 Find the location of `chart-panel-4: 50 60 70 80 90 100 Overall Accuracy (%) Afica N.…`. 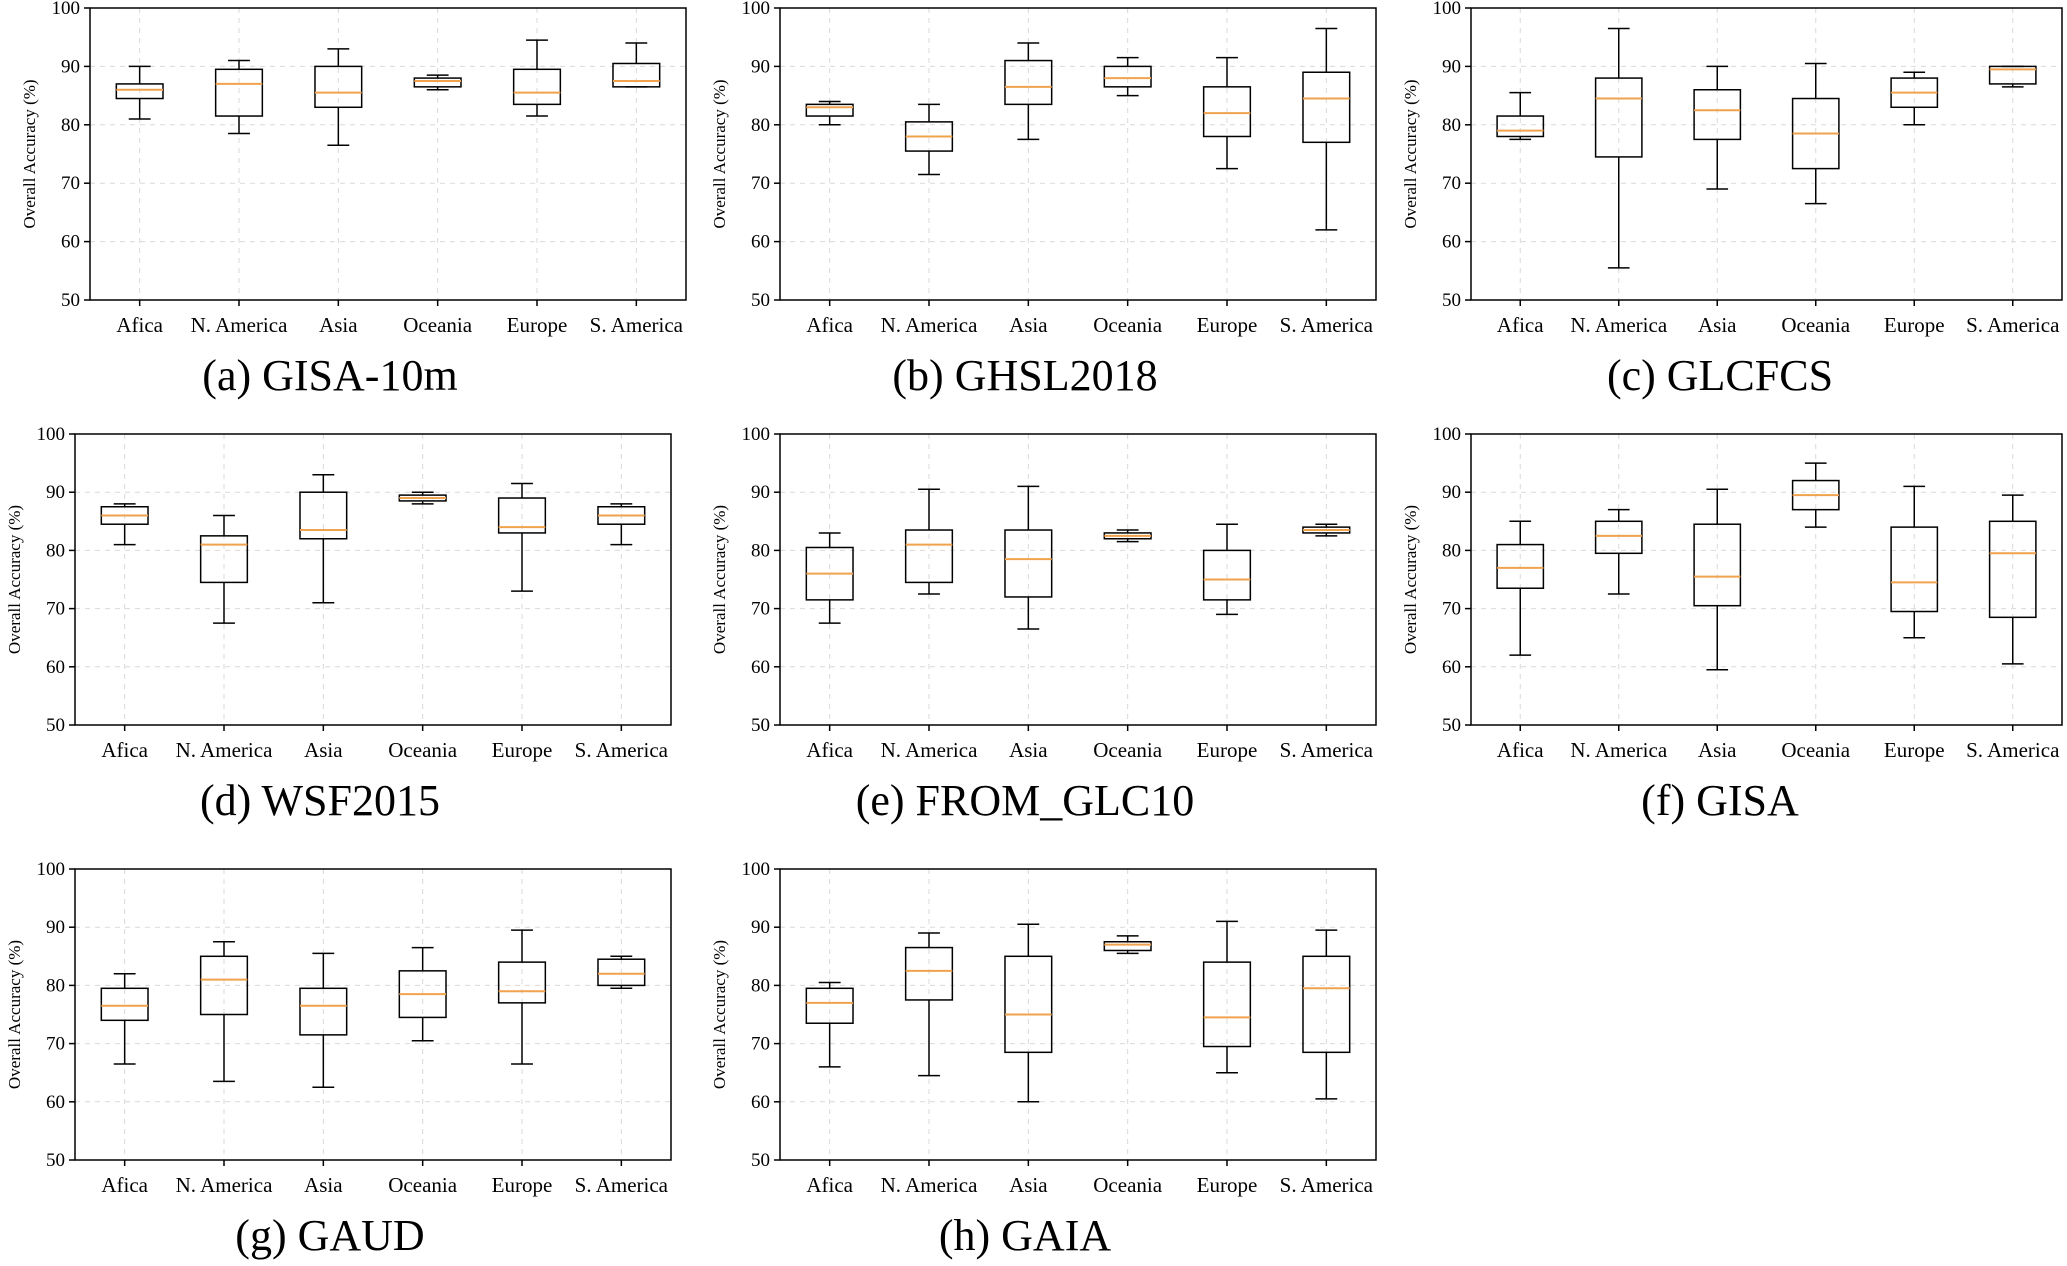

chart-panel-4: 50 60 70 80 90 100 Overall Accuracy (%) Afica N.… is located at coordinates (338, 624).